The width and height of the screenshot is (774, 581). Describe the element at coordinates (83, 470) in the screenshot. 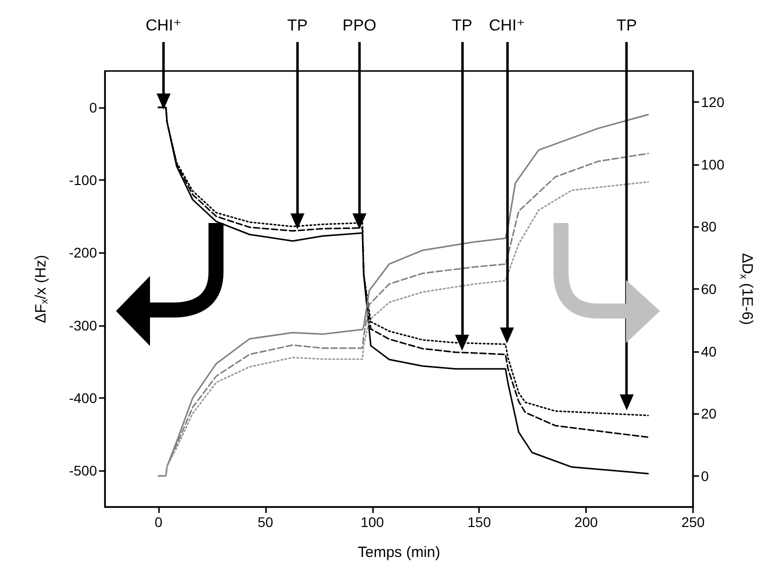

I see `y-tick-label: -500` at that location.